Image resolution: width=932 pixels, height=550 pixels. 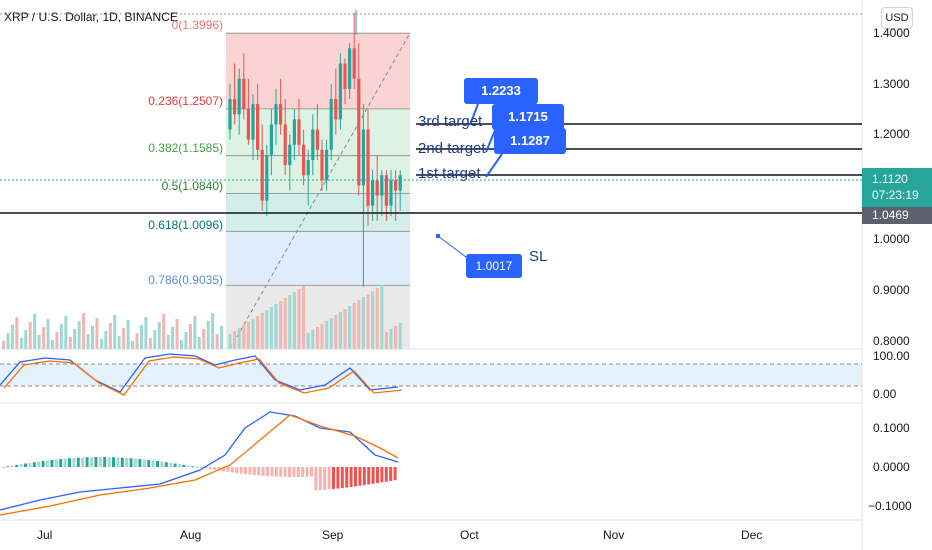 What do you see at coordinates (885, 394) in the screenshot?
I see `stoch-tick: 0.00` at bounding box center [885, 394].